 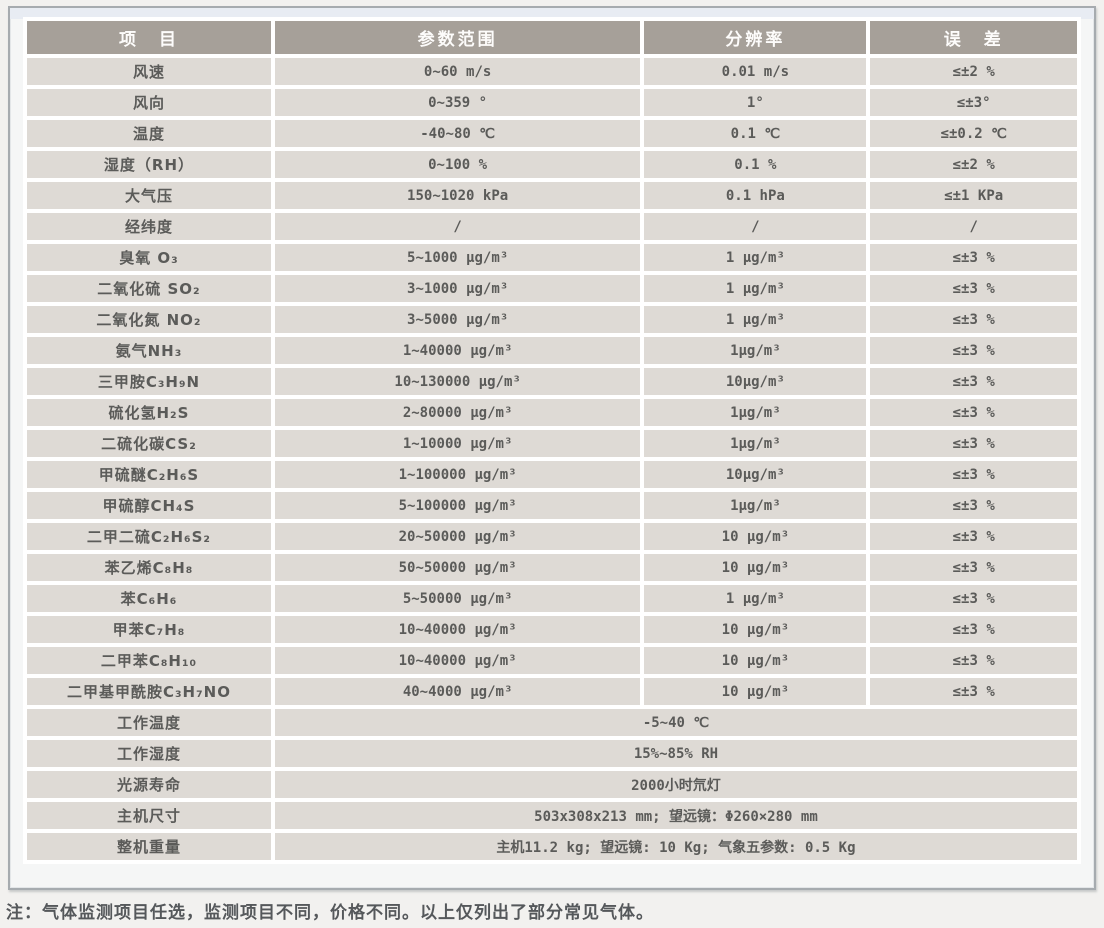 I want to click on header-row: 项 目参数范围 分辨率误 差, so click(x=552, y=37).